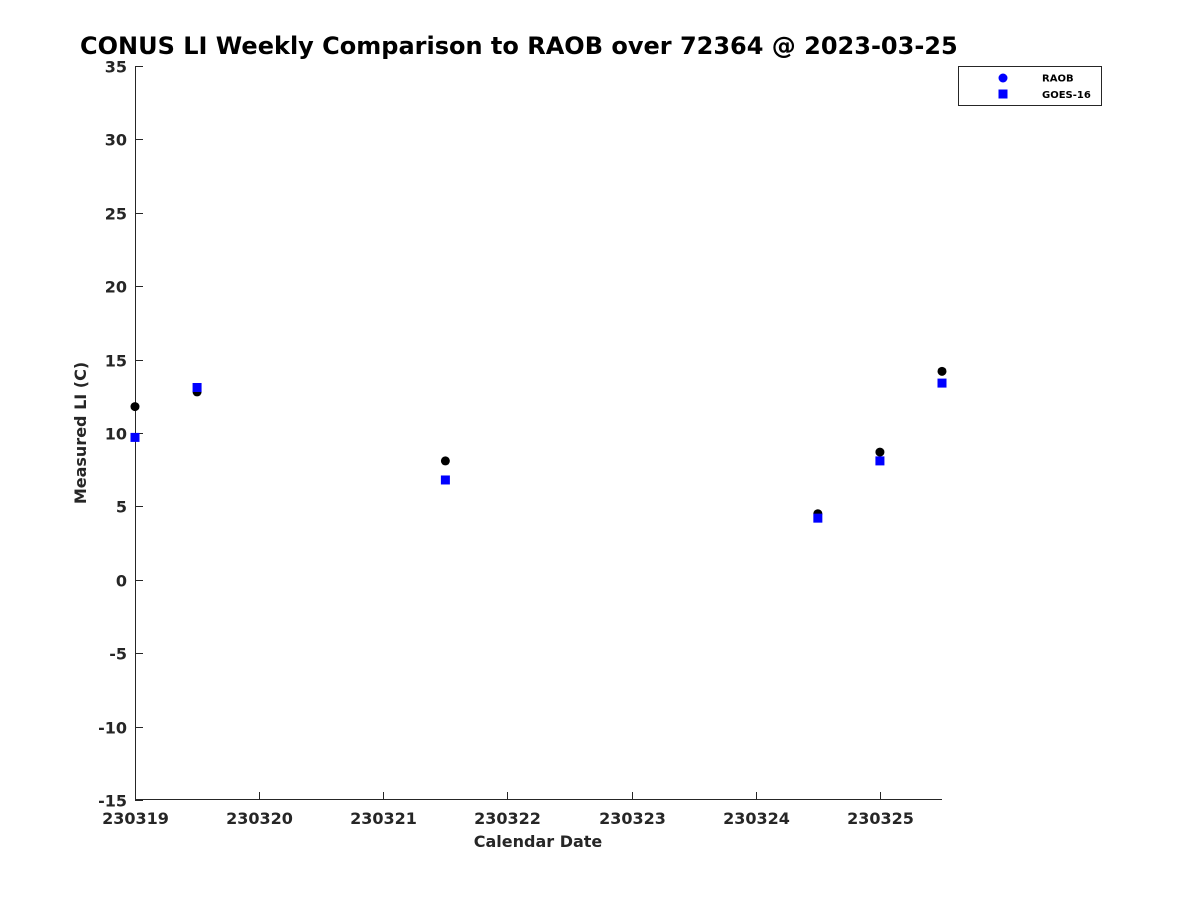 This screenshot has height=900, width=1200. What do you see at coordinates (116, 361) in the screenshot?
I see `y-tick-label: 15` at bounding box center [116, 361].